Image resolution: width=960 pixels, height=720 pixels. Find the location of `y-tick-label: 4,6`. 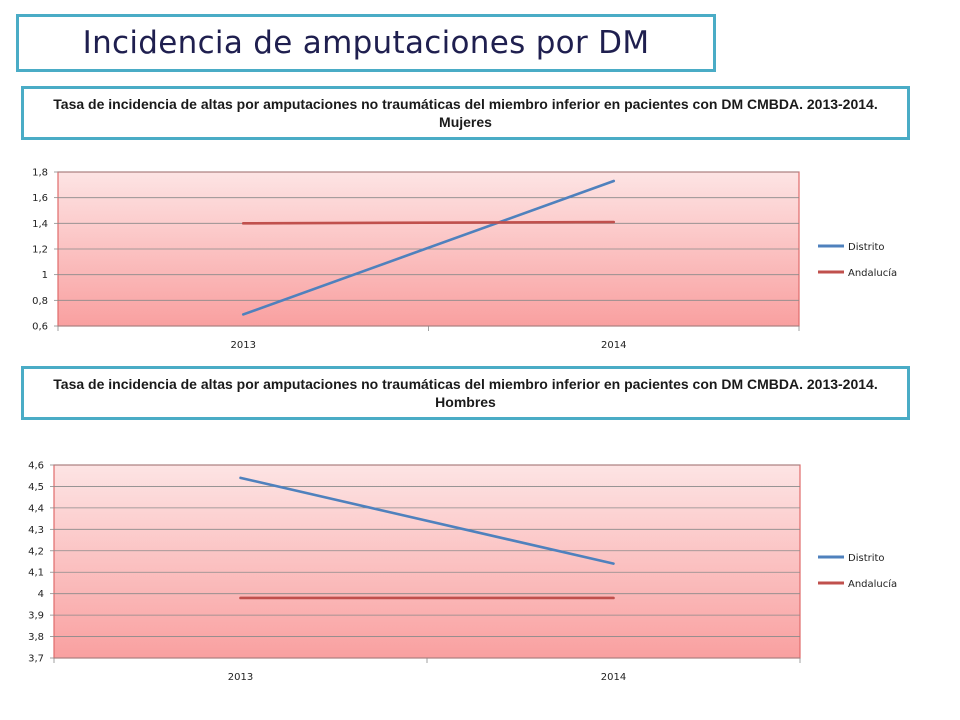

y-tick-label: 4,6 is located at coordinates (36, 466).